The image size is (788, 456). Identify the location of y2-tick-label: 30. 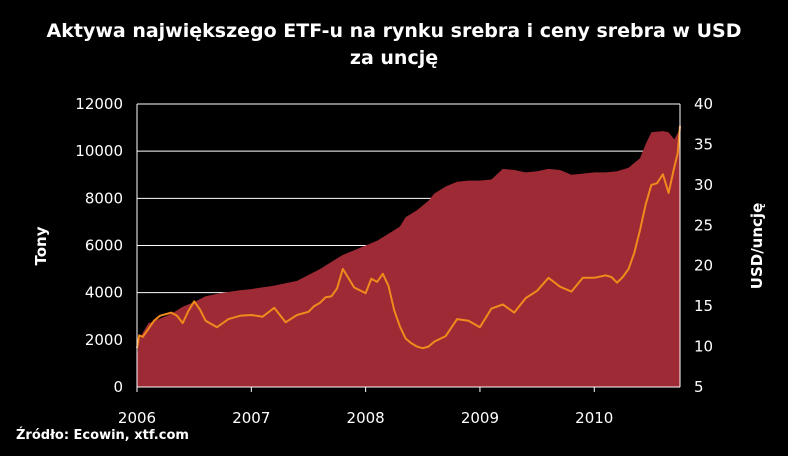
(703, 185).